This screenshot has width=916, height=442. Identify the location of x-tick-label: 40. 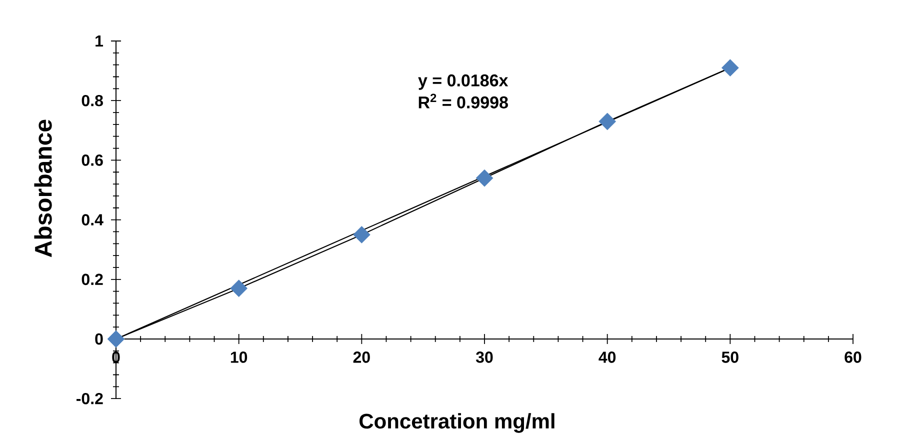
(607, 357).